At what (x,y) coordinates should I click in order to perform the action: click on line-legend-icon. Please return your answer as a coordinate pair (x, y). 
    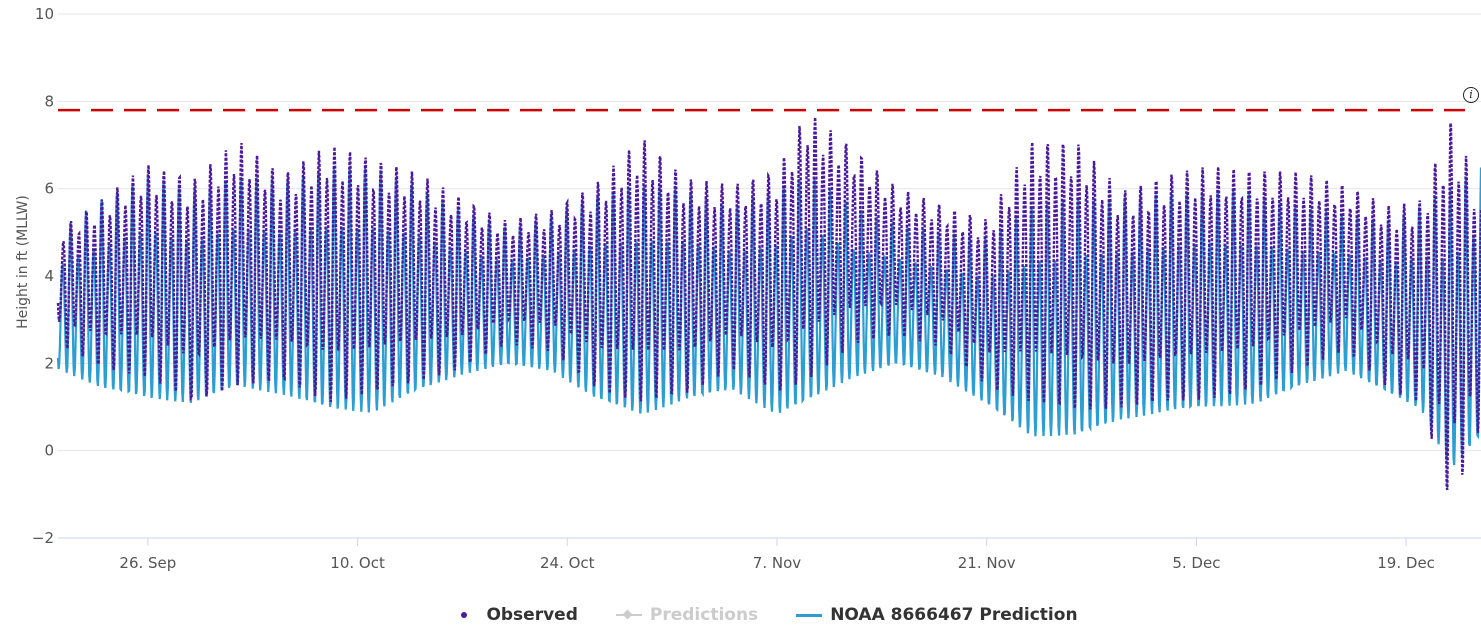
    Looking at the image, I should click on (809, 615).